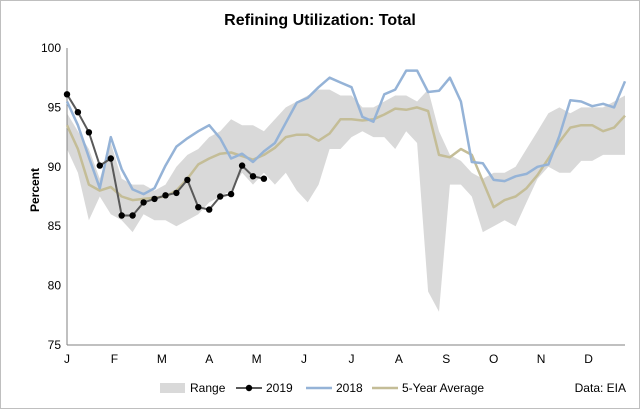  Describe the element at coordinates (443, 388) in the screenshot. I see `legend-avg-label: 5-Year Average` at that location.